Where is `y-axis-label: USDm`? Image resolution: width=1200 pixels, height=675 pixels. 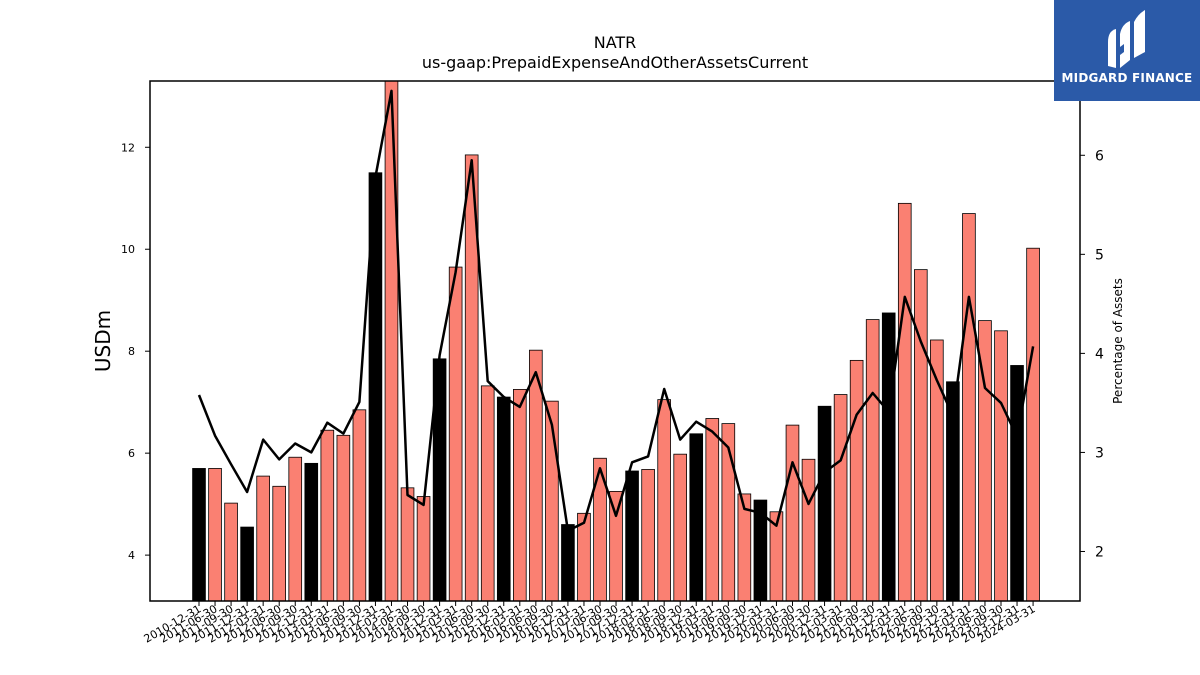 y-axis-label: USDm is located at coordinates (103, 341).